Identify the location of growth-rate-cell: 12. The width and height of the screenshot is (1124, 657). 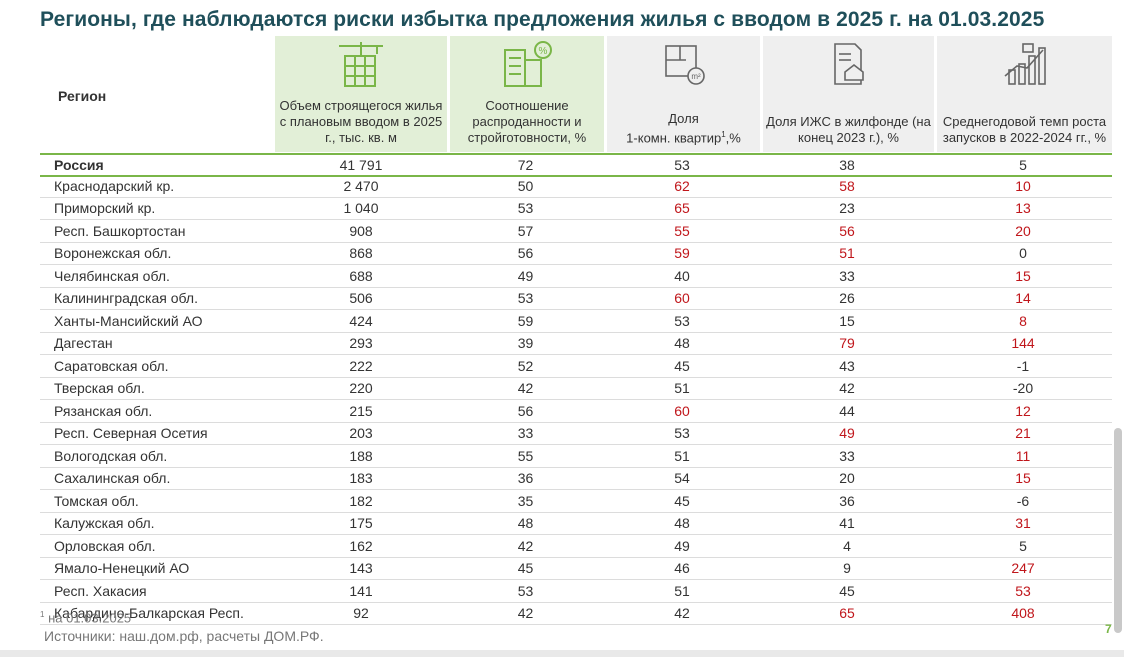
(1023, 411).